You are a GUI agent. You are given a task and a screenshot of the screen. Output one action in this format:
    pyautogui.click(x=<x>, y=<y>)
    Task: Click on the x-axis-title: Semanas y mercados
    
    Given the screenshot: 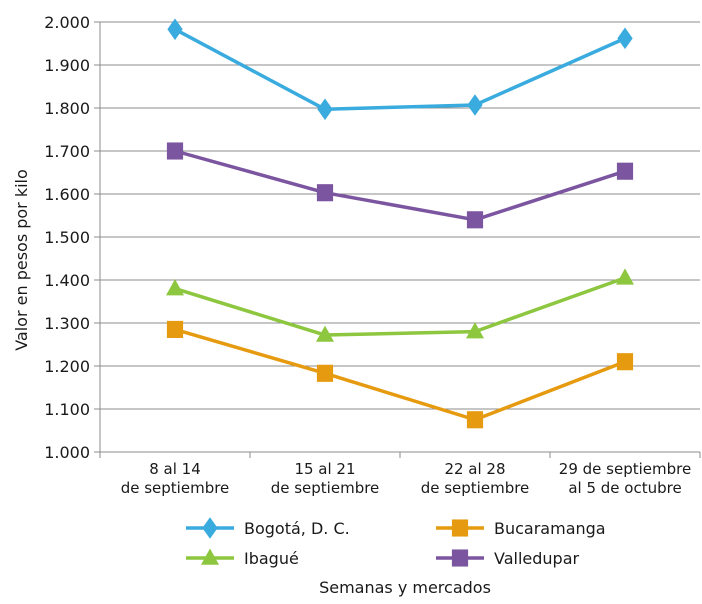 What is the action you would take?
    pyautogui.click(x=405, y=587)
    